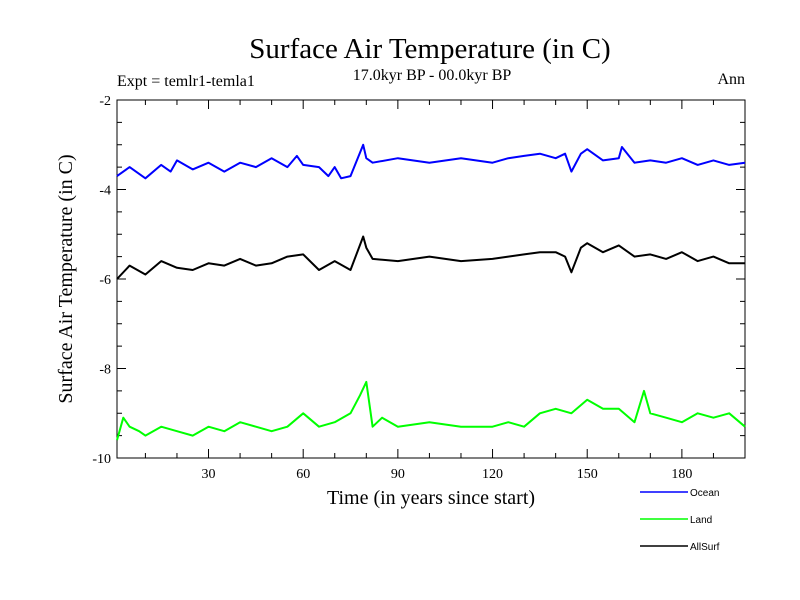 The height and width of the screenshot is (600, 800). What do you see at coordinates (398, 474) in the screenshot?
I see `x-tick-label: 90` at bounding box center [398, 474].